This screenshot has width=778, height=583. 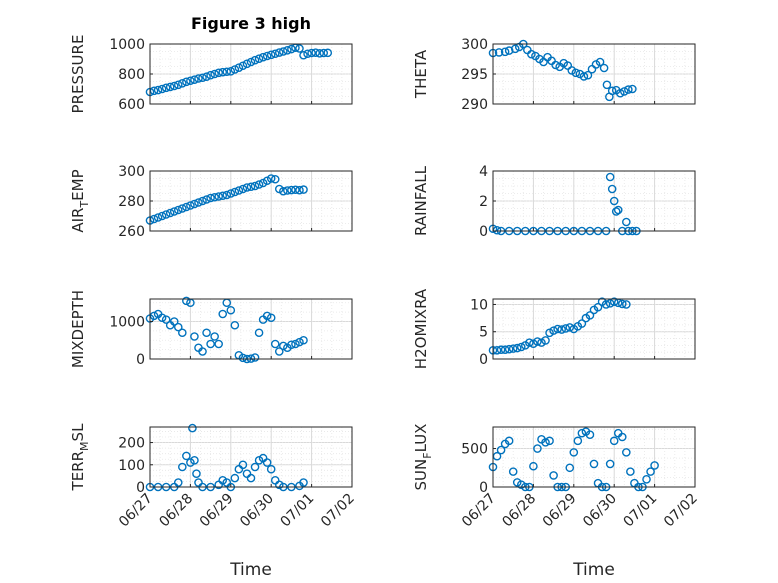 I want to click on subplot-3: 260 280 300 AIRTEMP, so click(x=211, y=202).